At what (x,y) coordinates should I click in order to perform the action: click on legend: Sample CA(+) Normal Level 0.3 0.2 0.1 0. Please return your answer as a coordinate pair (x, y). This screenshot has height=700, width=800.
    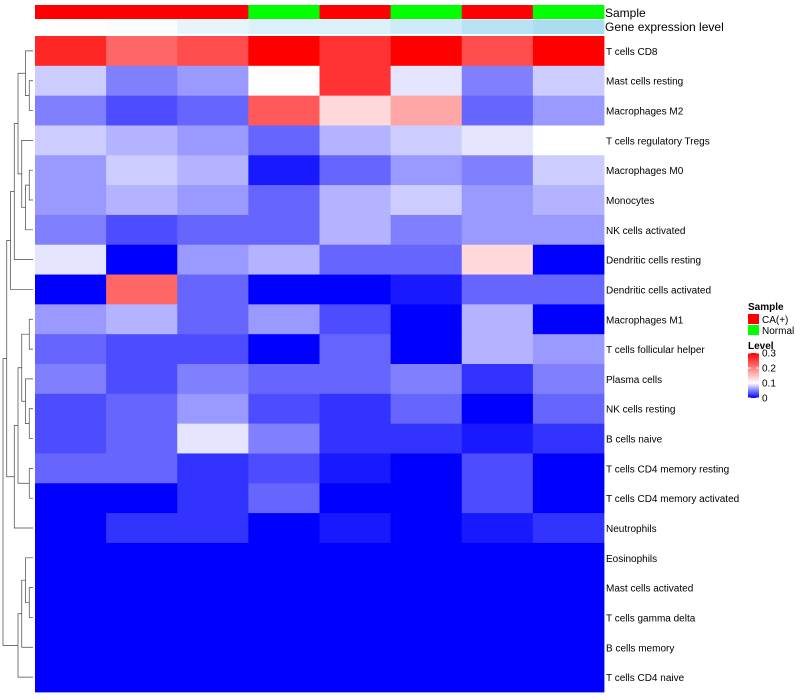
    Looking at the image, I should click on (771, 353).